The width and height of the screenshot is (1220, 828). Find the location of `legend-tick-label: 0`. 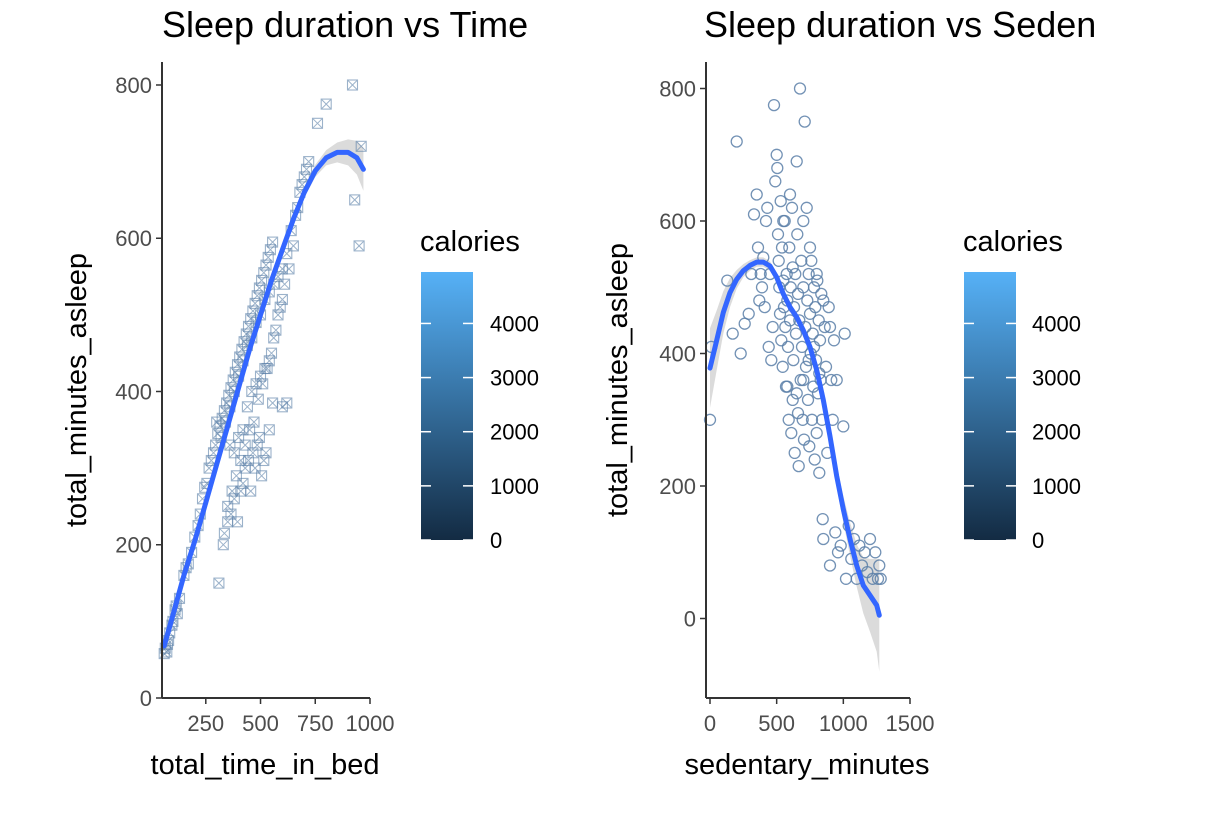

legend-tick-label: 0 is located at coordinates (1038, 540).